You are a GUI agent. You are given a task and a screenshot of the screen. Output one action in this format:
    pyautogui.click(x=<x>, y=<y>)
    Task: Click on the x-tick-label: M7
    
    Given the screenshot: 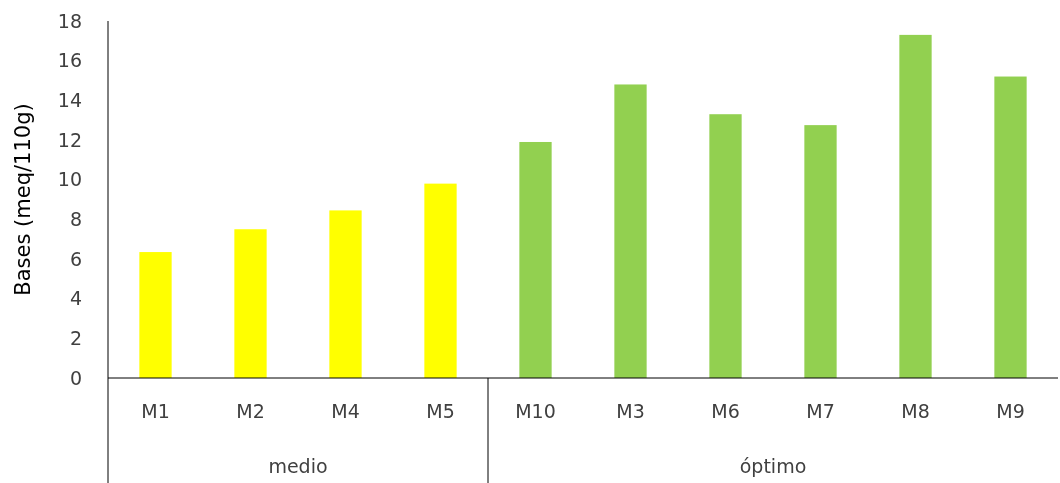 What is the action you would take?
    pyautogui.click(x=820, y=411)
    